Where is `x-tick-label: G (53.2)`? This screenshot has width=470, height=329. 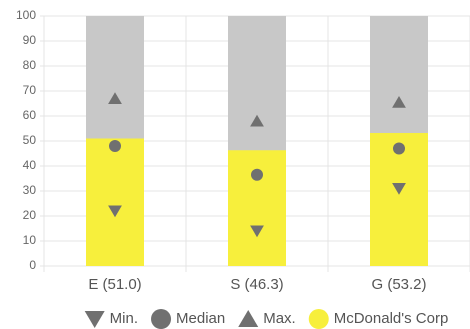 x-tick-label: G (53.2) is located at coordinates (398, 284).